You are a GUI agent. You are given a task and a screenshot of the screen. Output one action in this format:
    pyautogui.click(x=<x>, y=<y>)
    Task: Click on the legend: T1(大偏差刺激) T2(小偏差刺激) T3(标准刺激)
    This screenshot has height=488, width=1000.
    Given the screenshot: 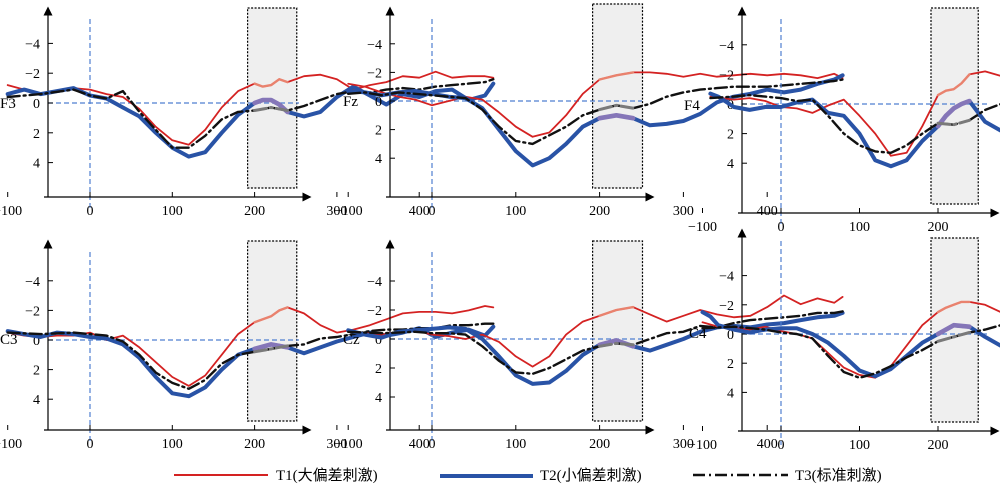 What is the action you would take?
    pyautogui.click(x=528, y=475)
    